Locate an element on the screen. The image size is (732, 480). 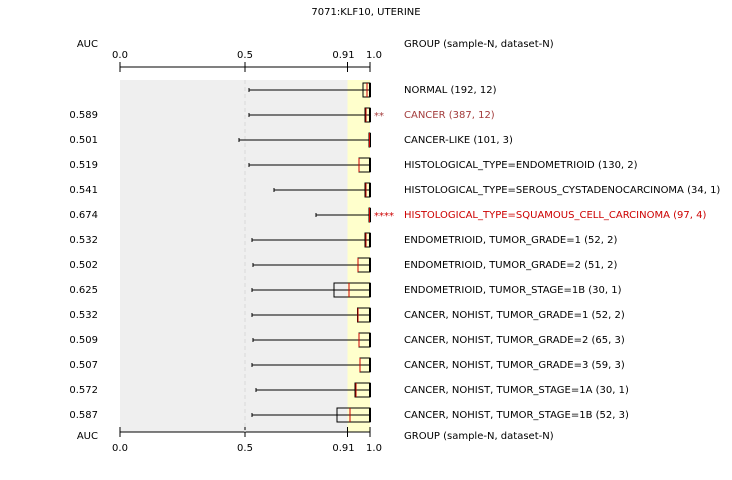
auc-value: 0.625 is located at coordinates (83, 290).